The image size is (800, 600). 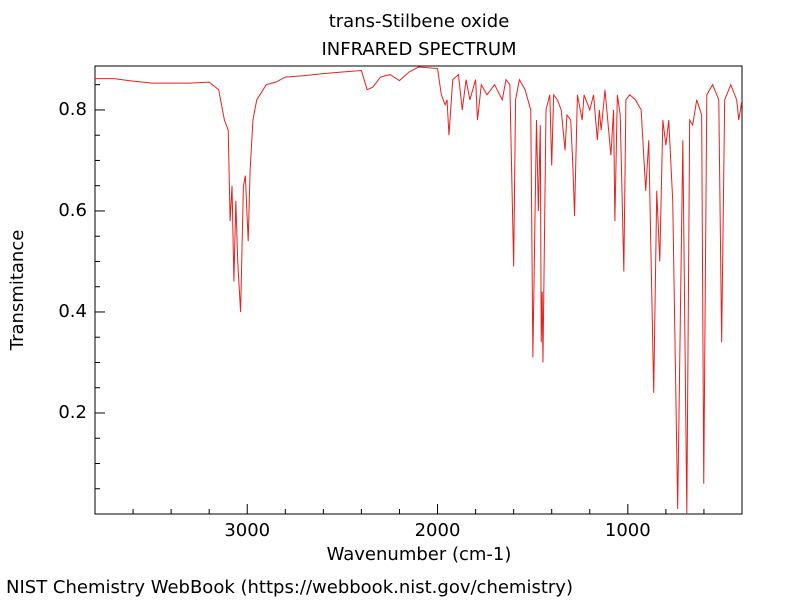 I want to click on x-tick-label: 1000, so click(x=628, y=530).